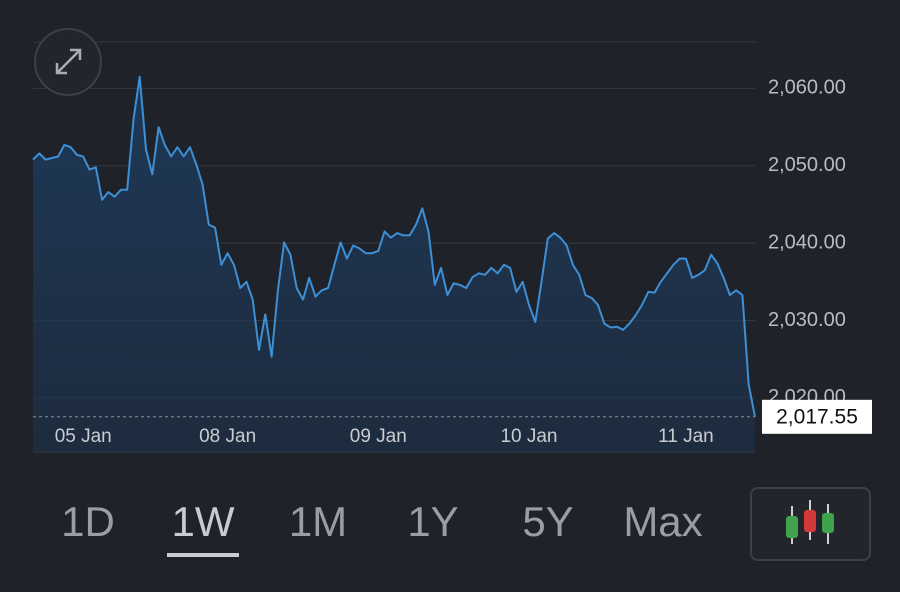 The height and width of the screenshot is (592, 900). What do you see at coordinates (528, 436) in the screenshot?
I see `x-tick-label: 10 Jan` at bounding box center [528, 436].